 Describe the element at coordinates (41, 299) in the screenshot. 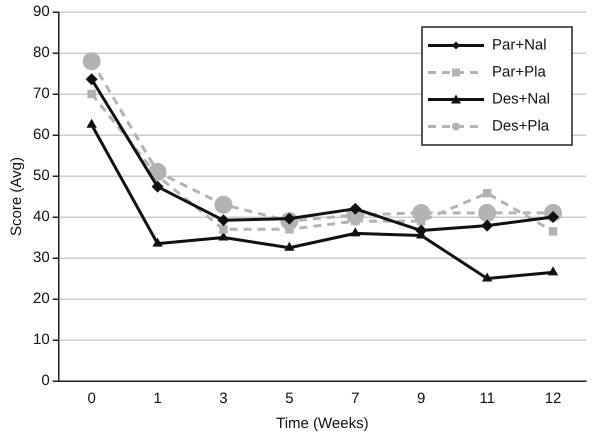

I see `y-tick-label: 20` at that location.